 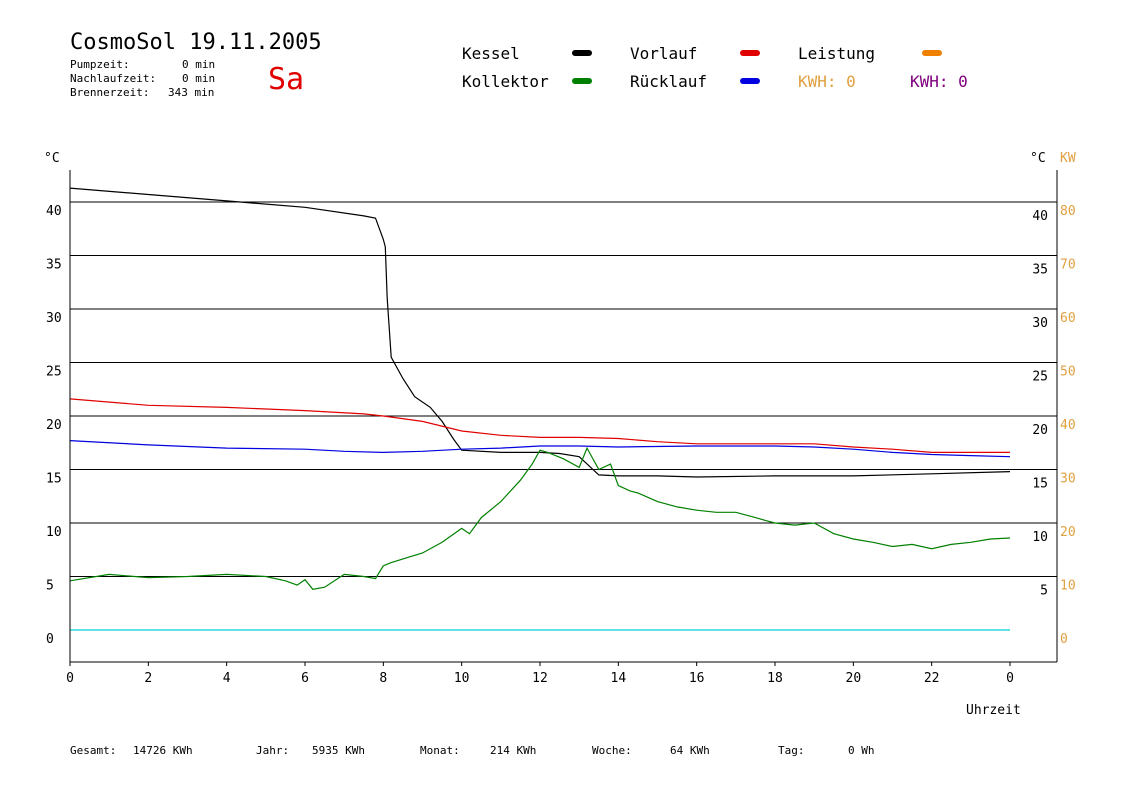 What do you see at coordinates (52, 158) in the screenshot?
I see `y-axis-label-left: °C` at bounding box center [52, 158].